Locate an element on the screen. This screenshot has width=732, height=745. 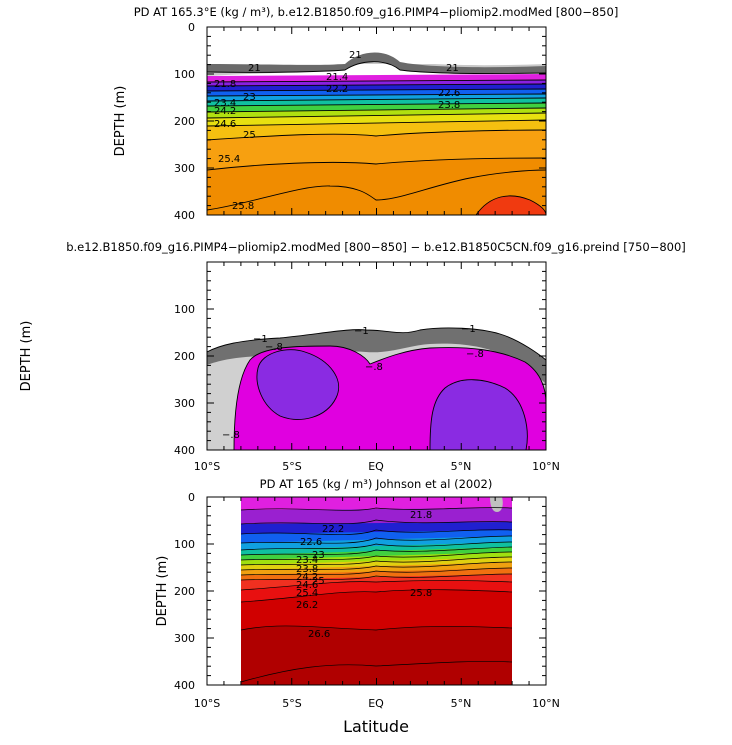
panel2-ylabel: DEPTH (m) is located at coordinates (26, 356).